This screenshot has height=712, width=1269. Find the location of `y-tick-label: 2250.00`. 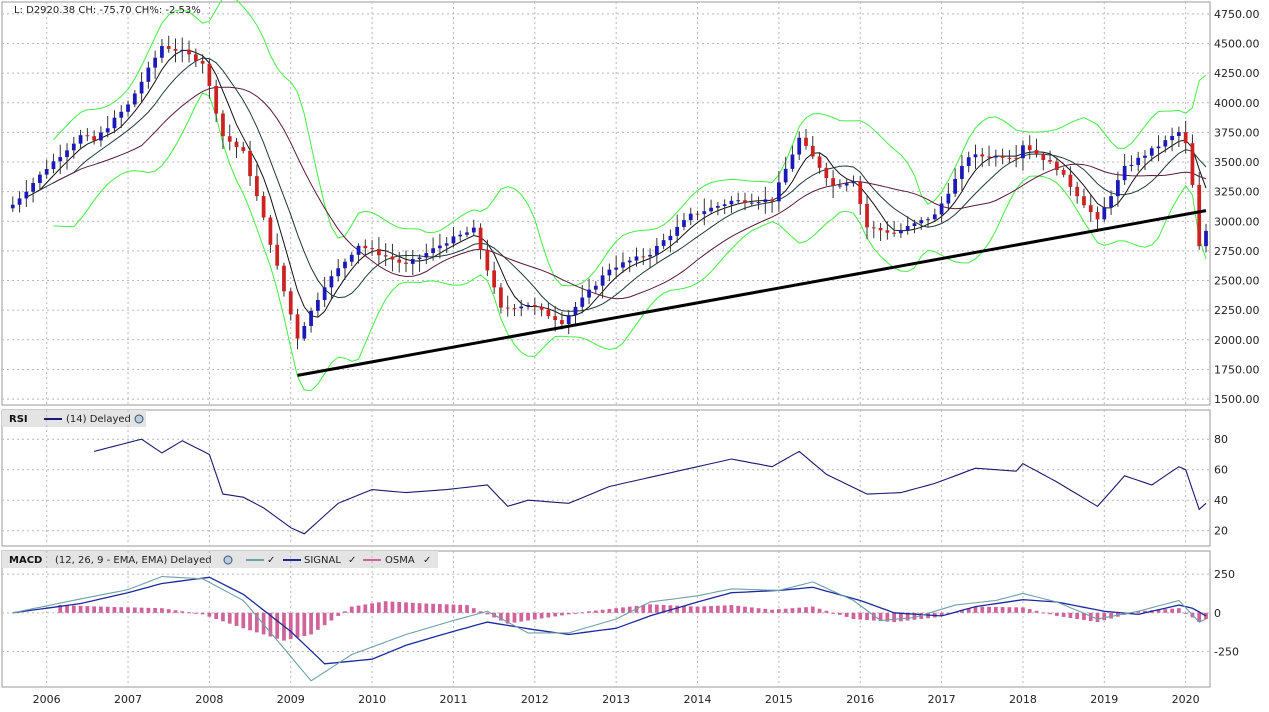

y-tick-label: 2250.00 is located at coordinates (1237, 310).